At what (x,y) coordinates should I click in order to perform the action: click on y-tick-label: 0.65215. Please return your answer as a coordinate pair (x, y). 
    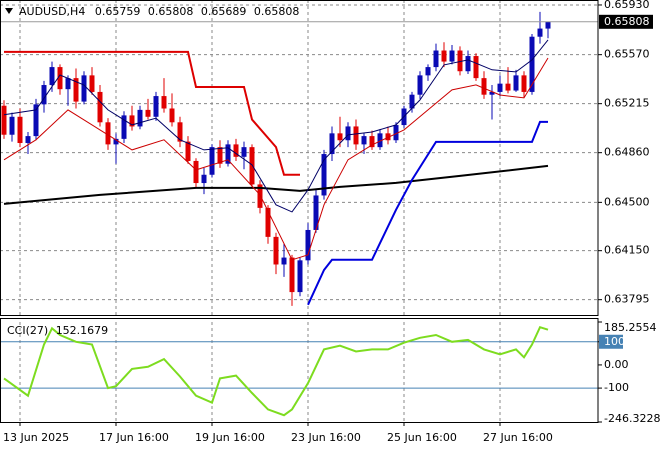
    Looking at the image, I should click on (627, 103).